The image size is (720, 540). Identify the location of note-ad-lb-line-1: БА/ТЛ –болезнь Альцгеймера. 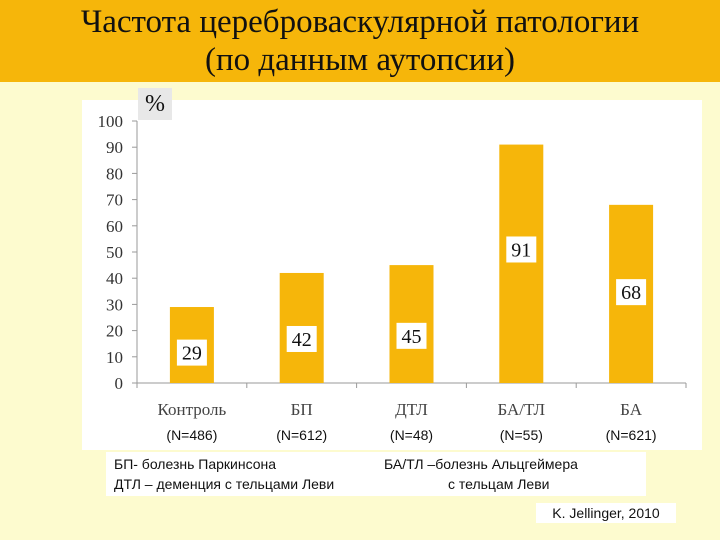
(481, 464).